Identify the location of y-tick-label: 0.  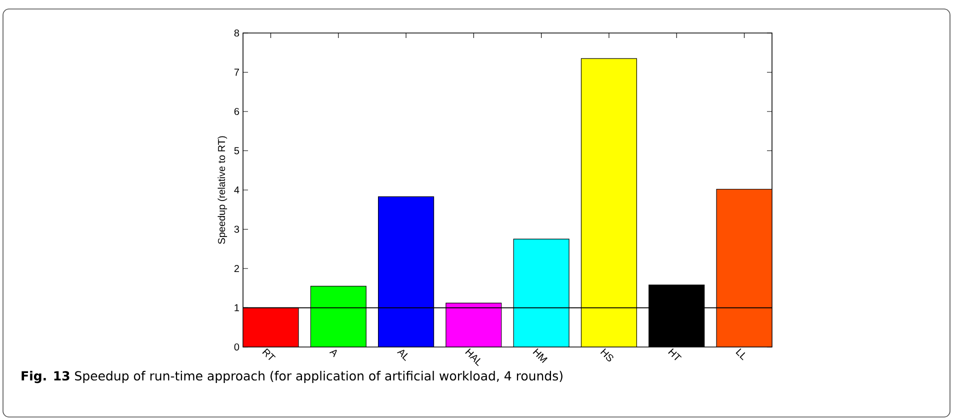
(237, 347).